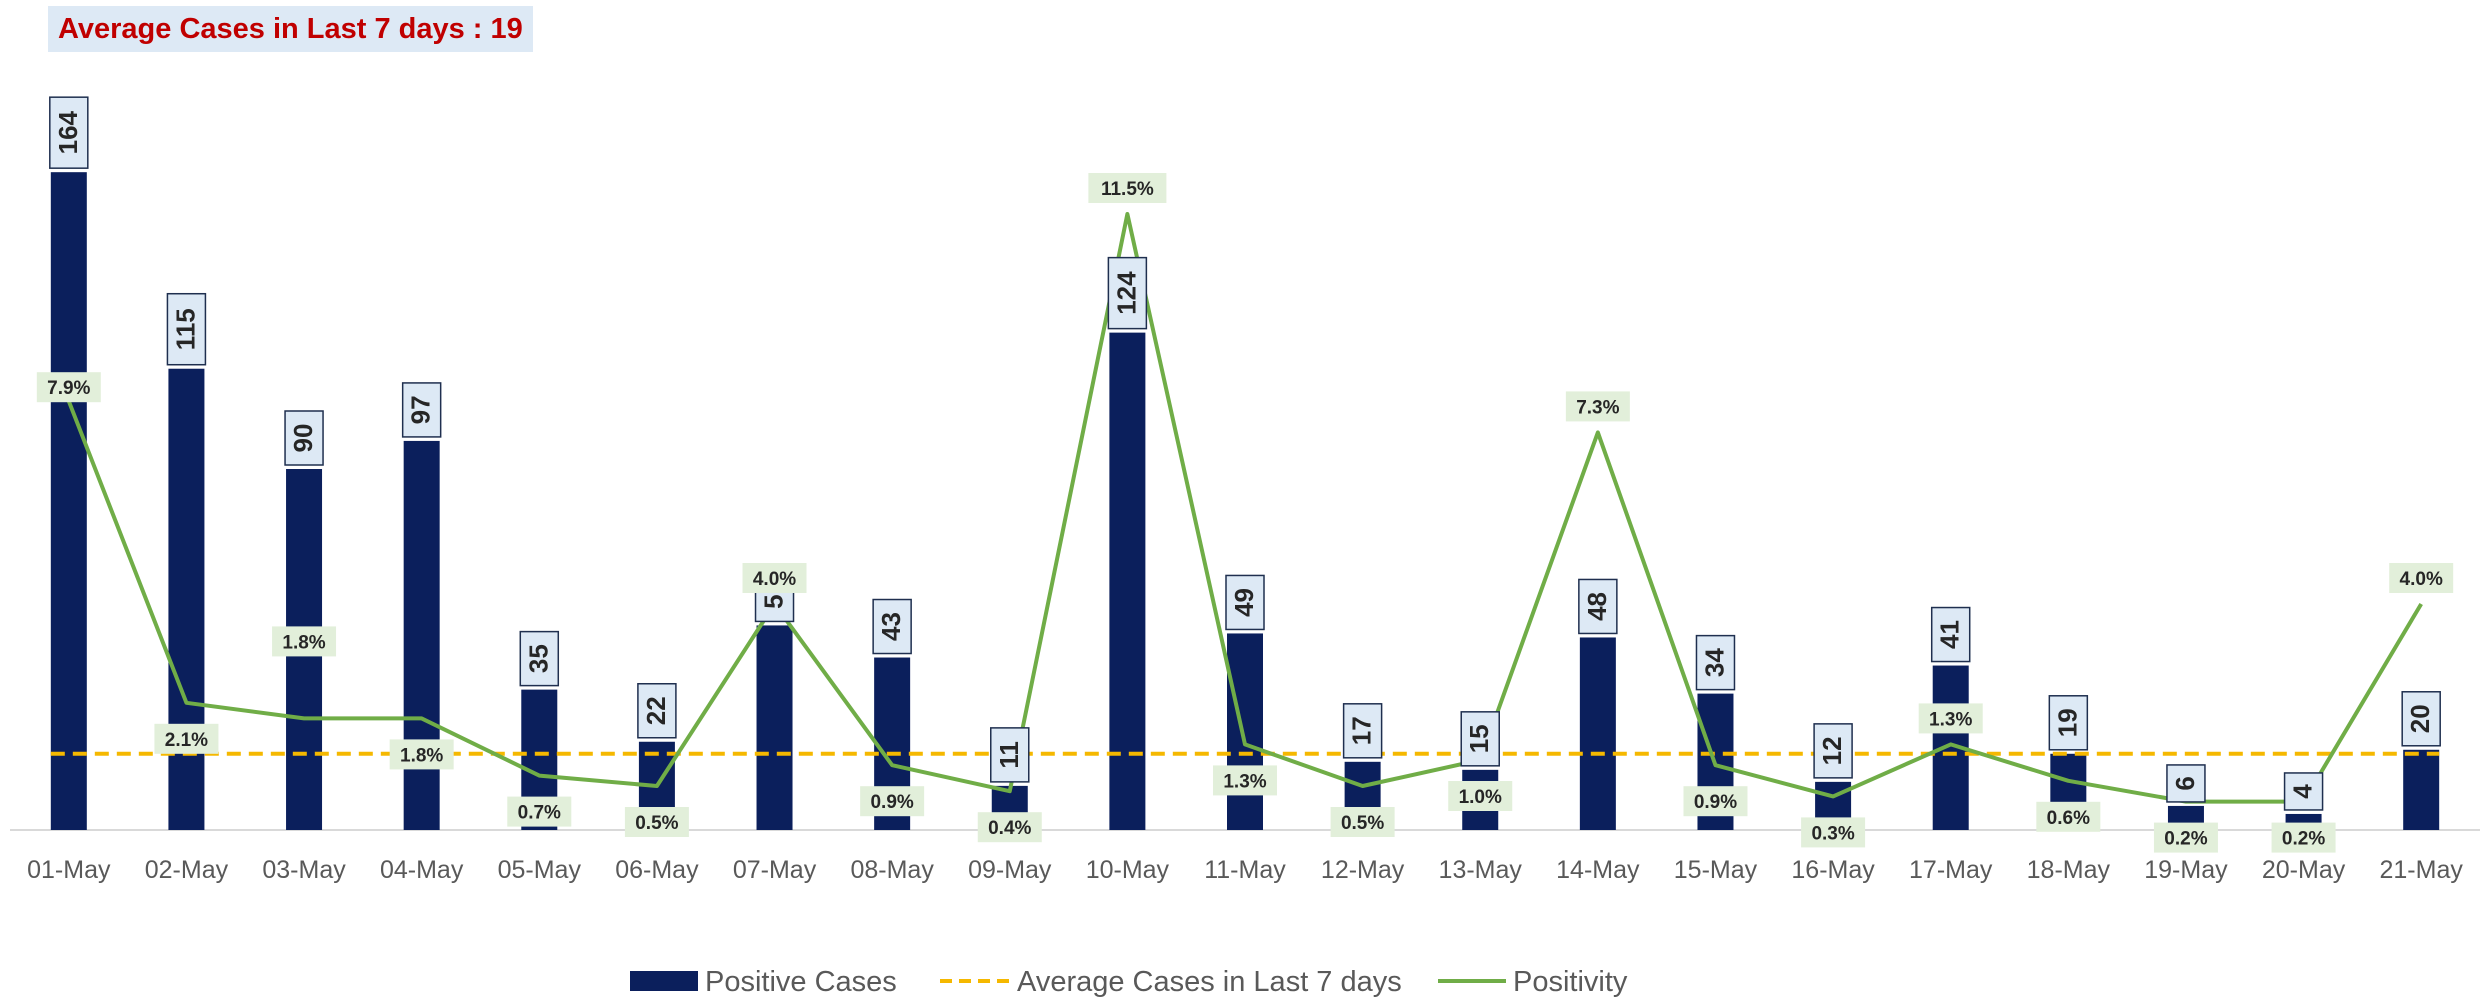 The image size is (2484, 999). I want to click on x-tick-label: 18-May, so click(2069, 870).